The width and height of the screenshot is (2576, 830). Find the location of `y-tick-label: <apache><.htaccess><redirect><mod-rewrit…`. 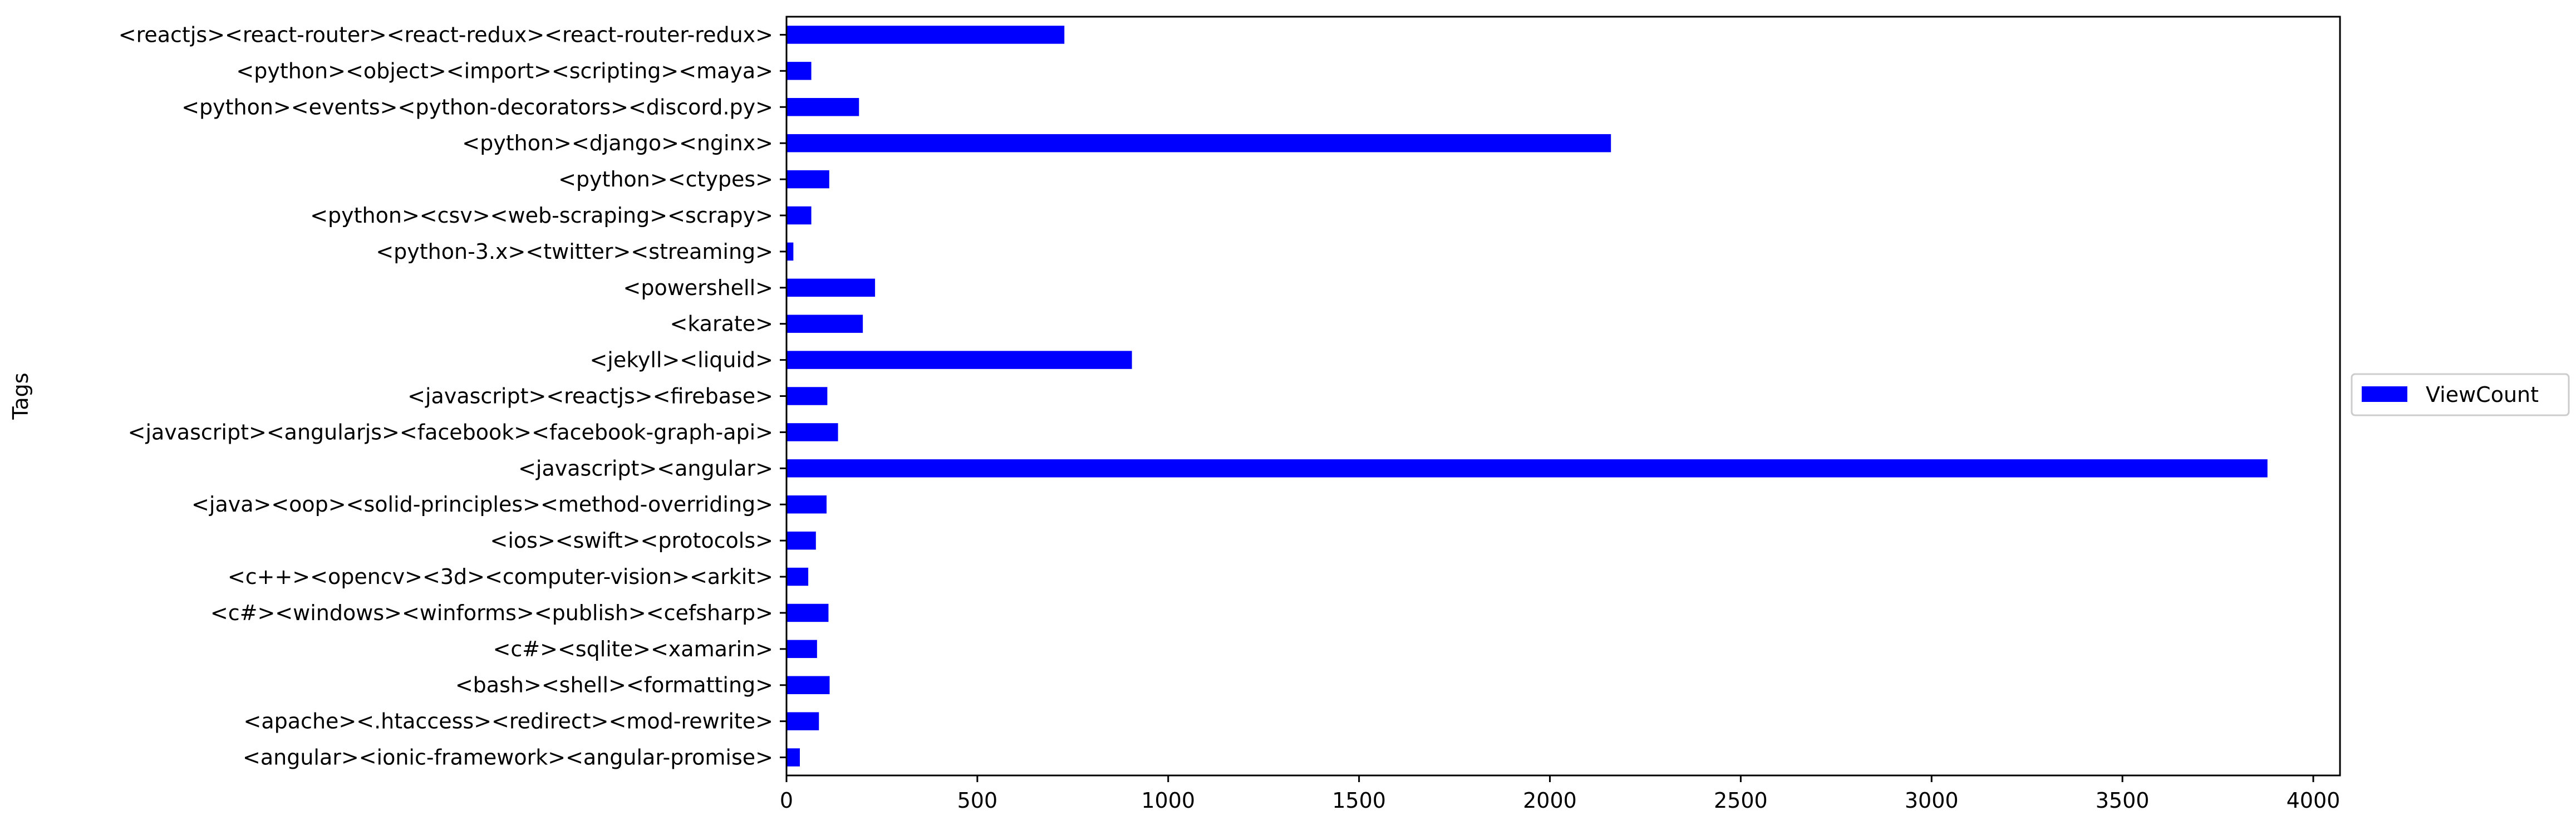

y-tick-label: <apache><.htaccess><redirect><mod-rewrit… is located at coordinates (508, 721).